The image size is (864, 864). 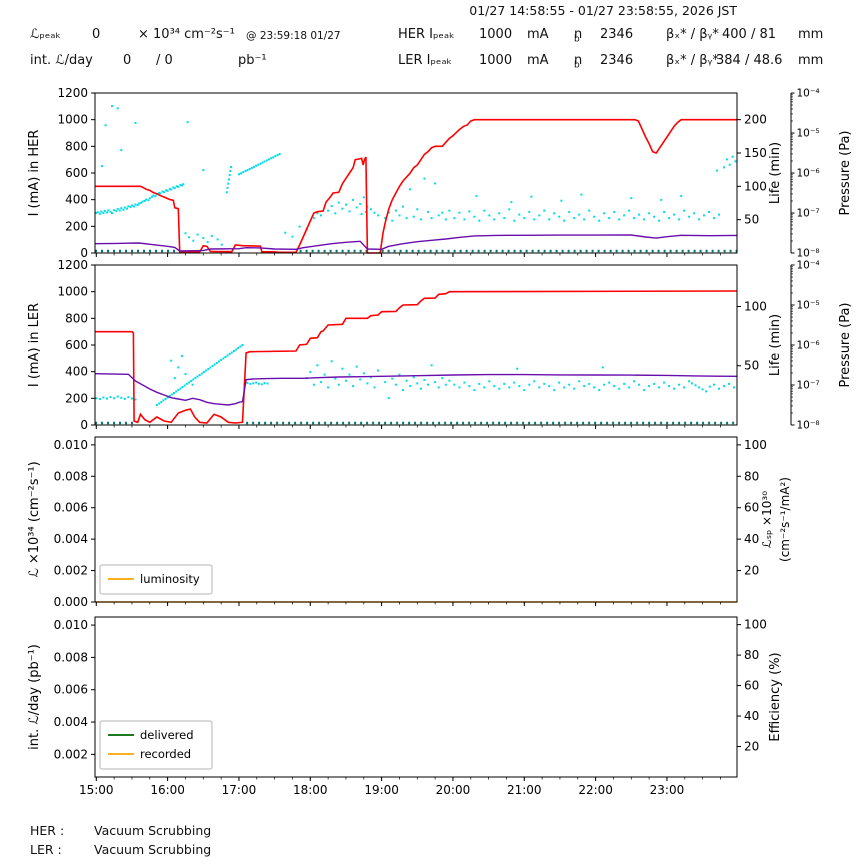 What do you see at coordinates (524, 790) in the screenshot?
I see `svg-text: 21:00` at bounding box center [524, 790].